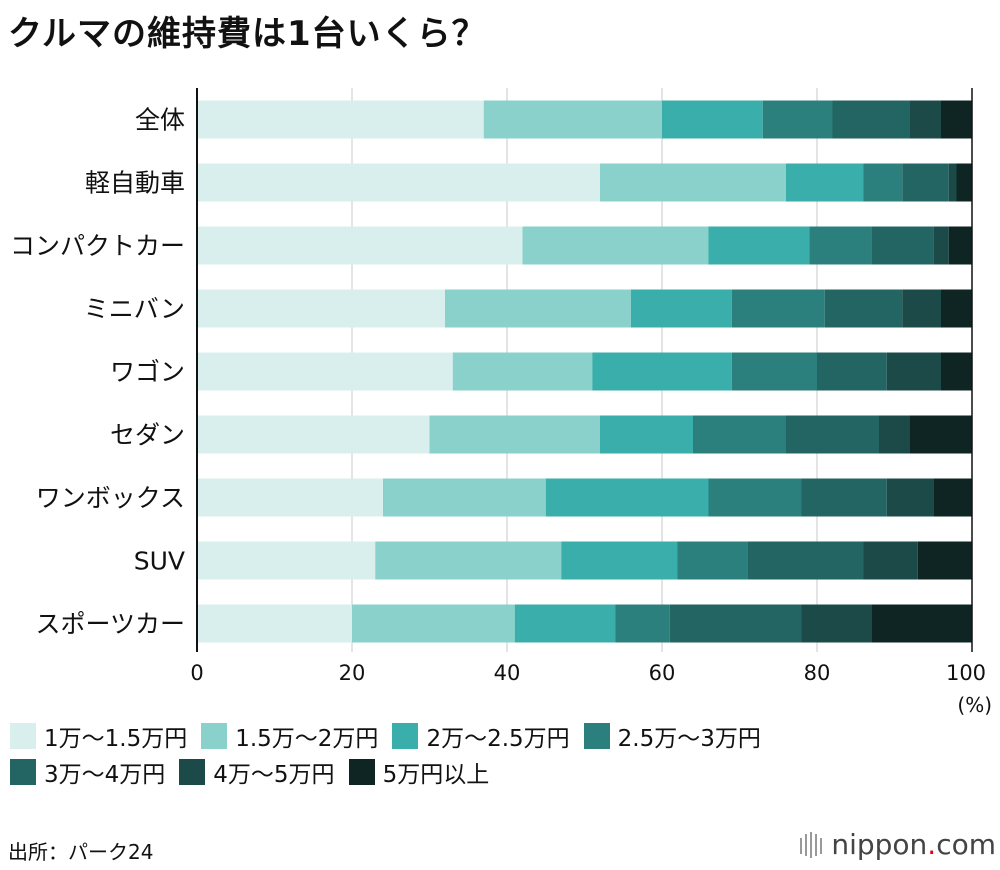 Image resolution: width=1000 pixels, height=870 pixels. I want to click on legend-item: 1万～1.5万円, so click(98, 736).